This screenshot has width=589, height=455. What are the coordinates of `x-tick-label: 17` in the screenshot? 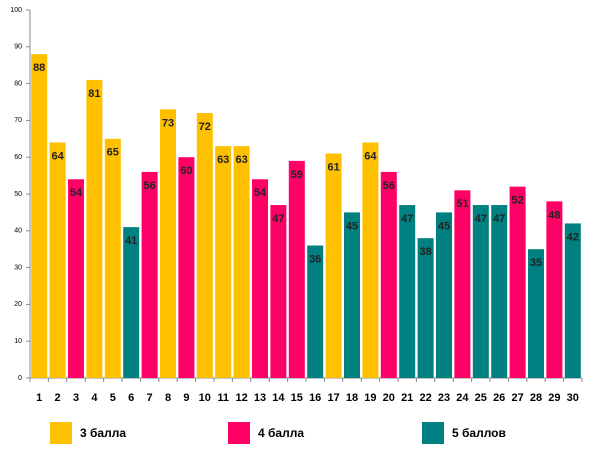 It's located at (333, 398).